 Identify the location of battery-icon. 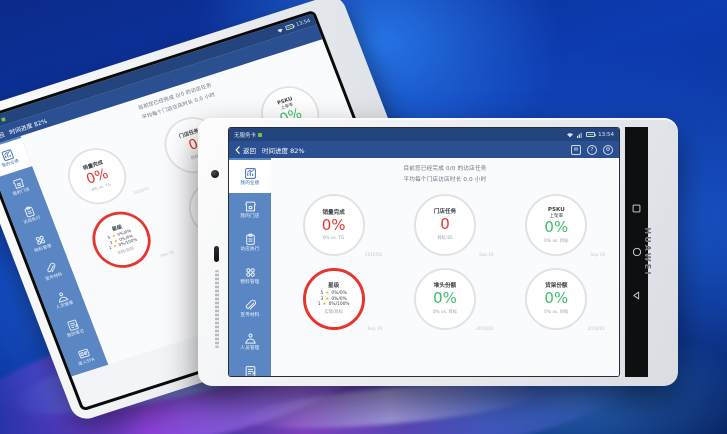
(591, 134).